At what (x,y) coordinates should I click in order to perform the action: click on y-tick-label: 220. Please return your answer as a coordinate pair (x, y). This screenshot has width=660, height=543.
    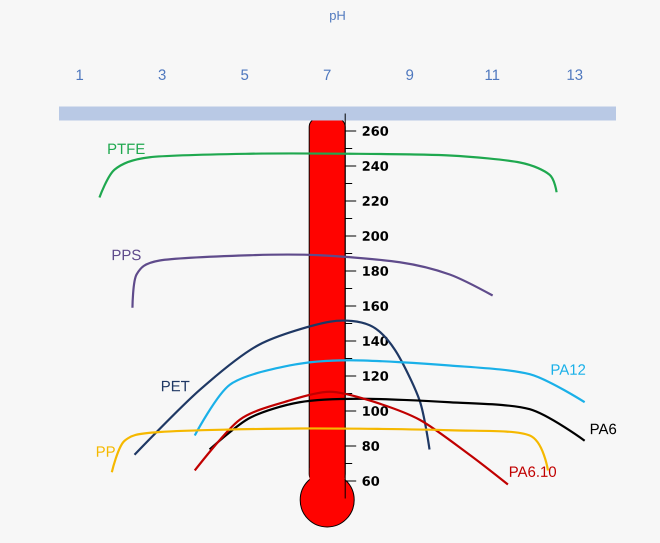
    Looking at the image, I should click on (375, 201).